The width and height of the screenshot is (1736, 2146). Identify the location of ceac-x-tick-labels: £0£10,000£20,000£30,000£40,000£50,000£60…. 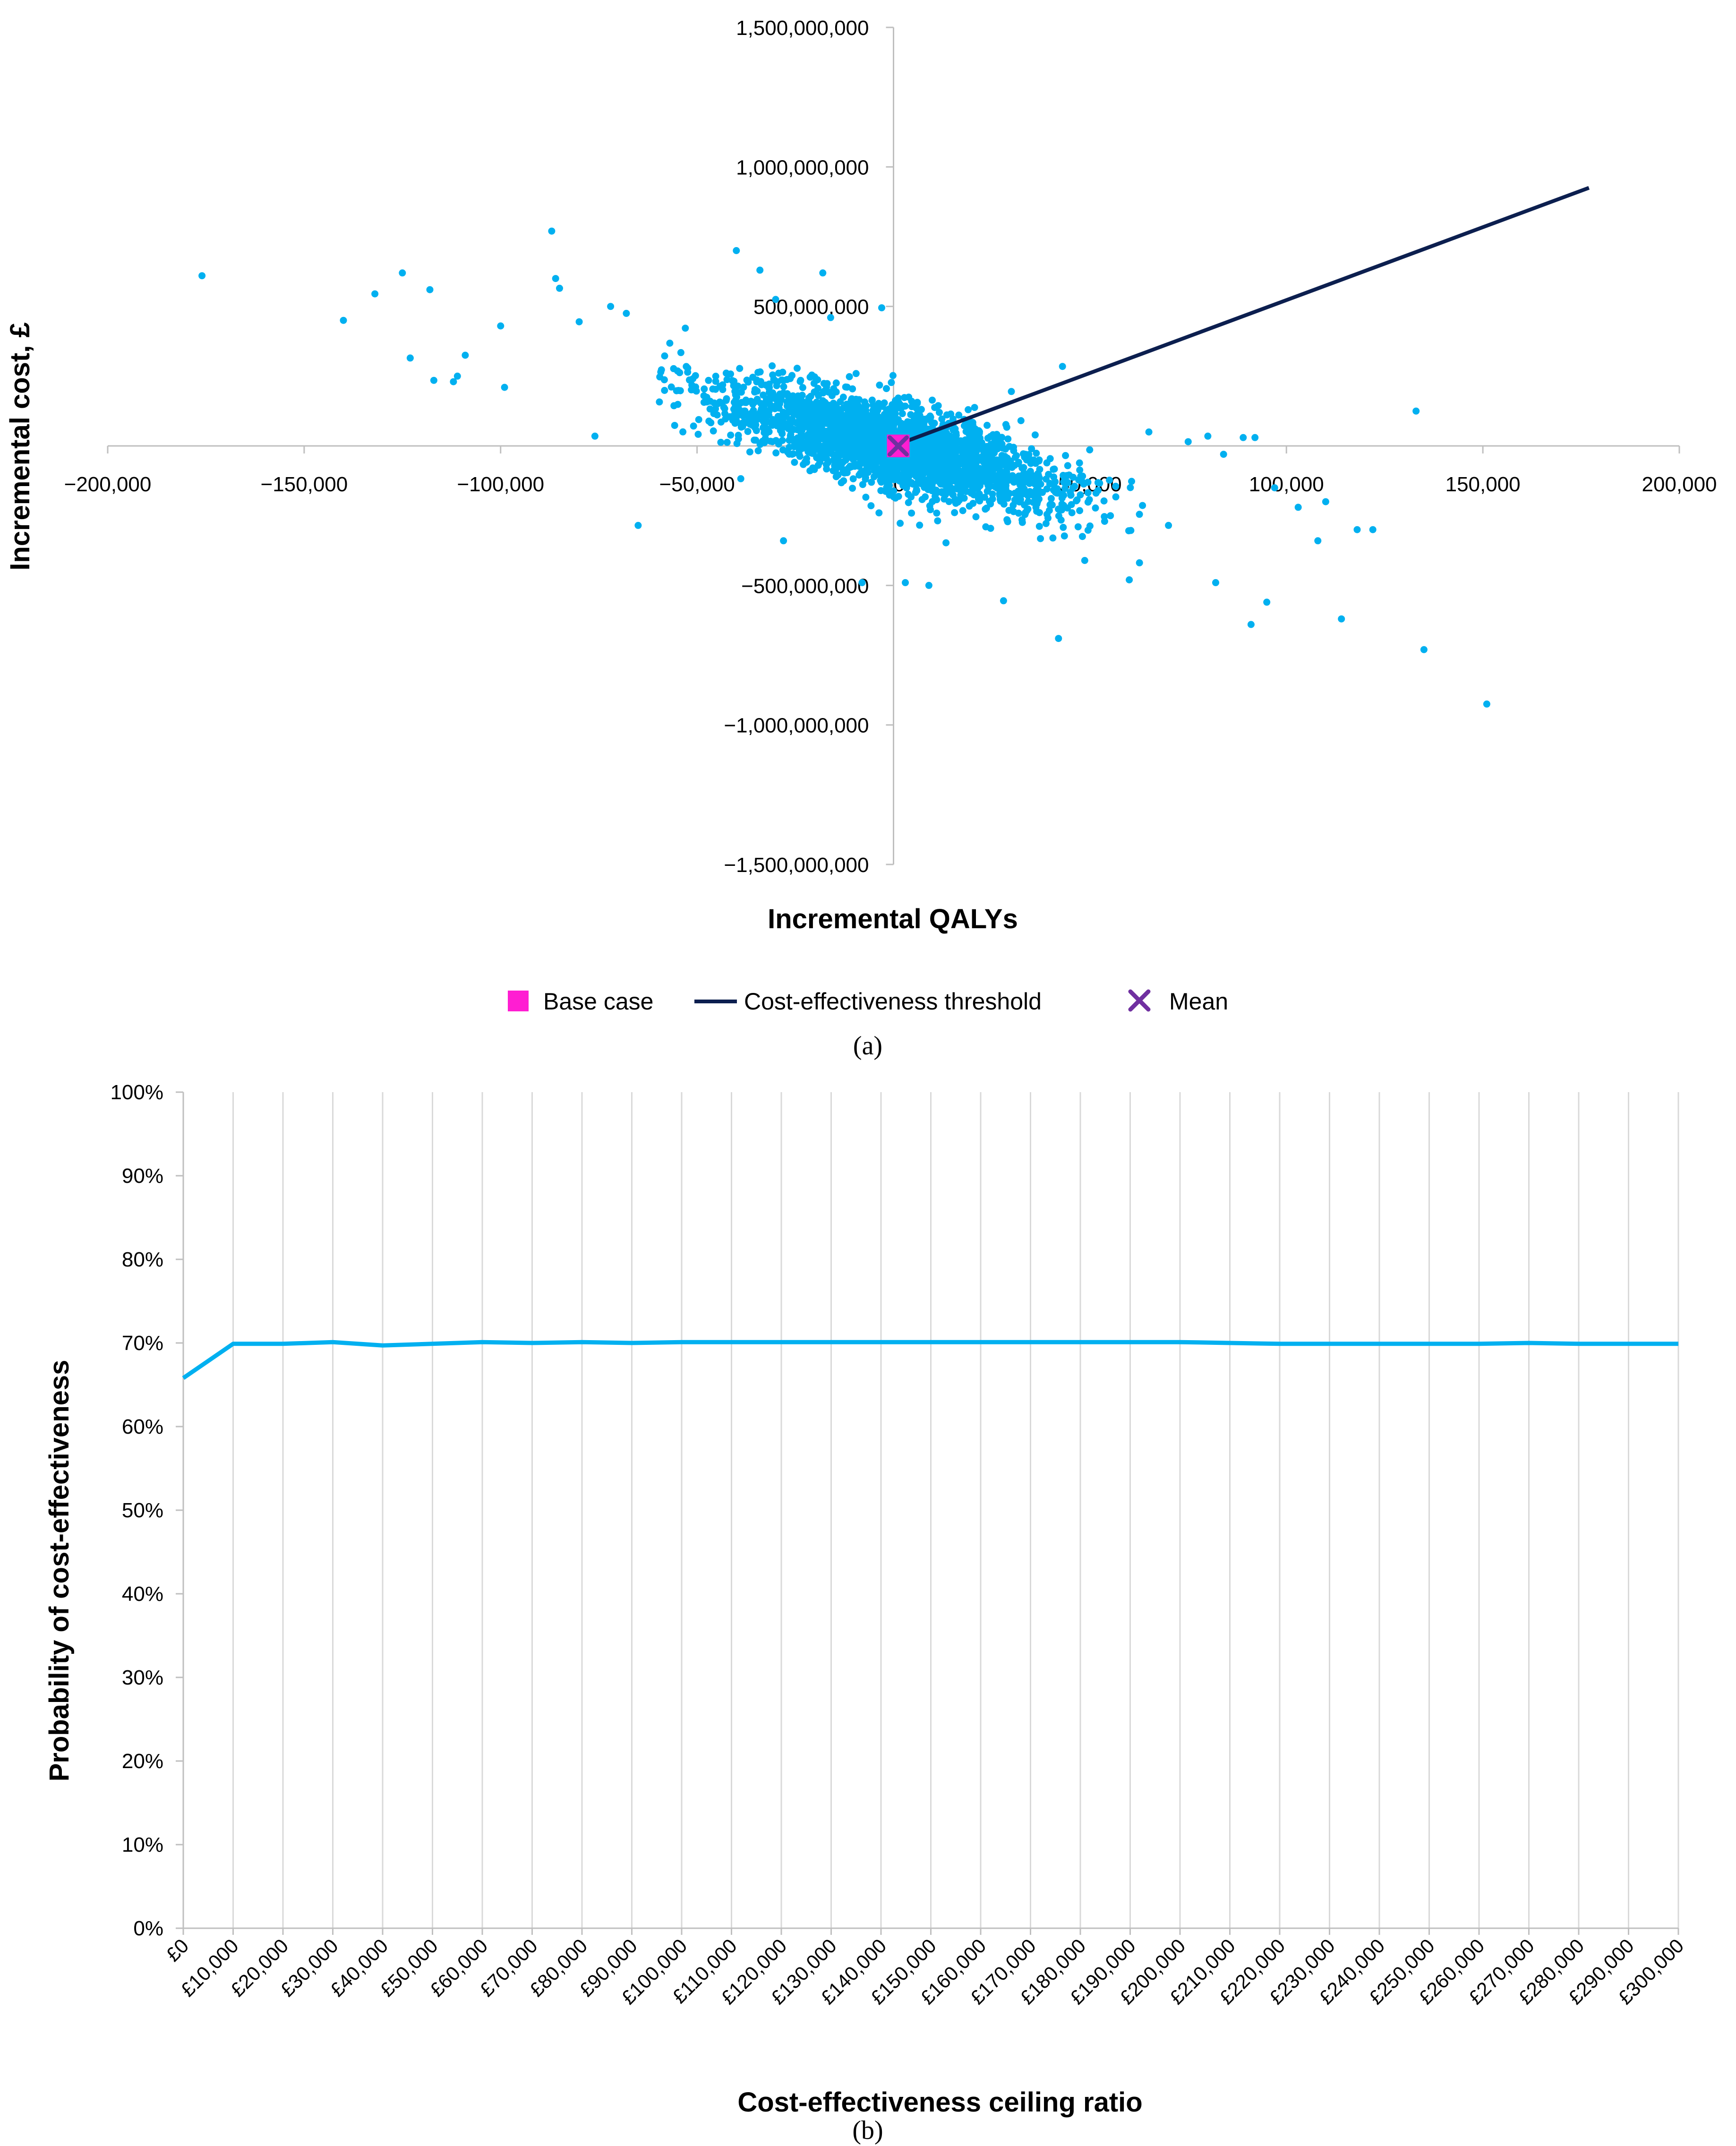
(925, 1972).